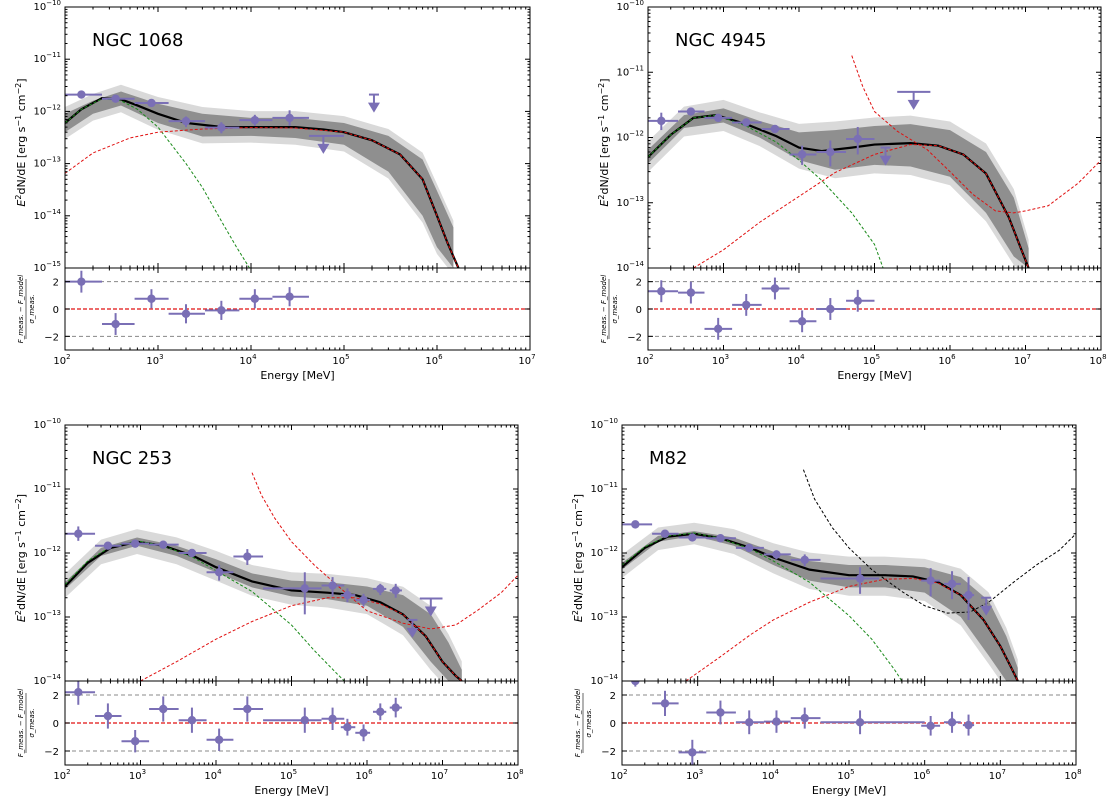 The height and width of the screenshot is (806, 1111). Describe the element at coordinates (668, 458) in the screenshot. I see `panel-title: M82` at that location.